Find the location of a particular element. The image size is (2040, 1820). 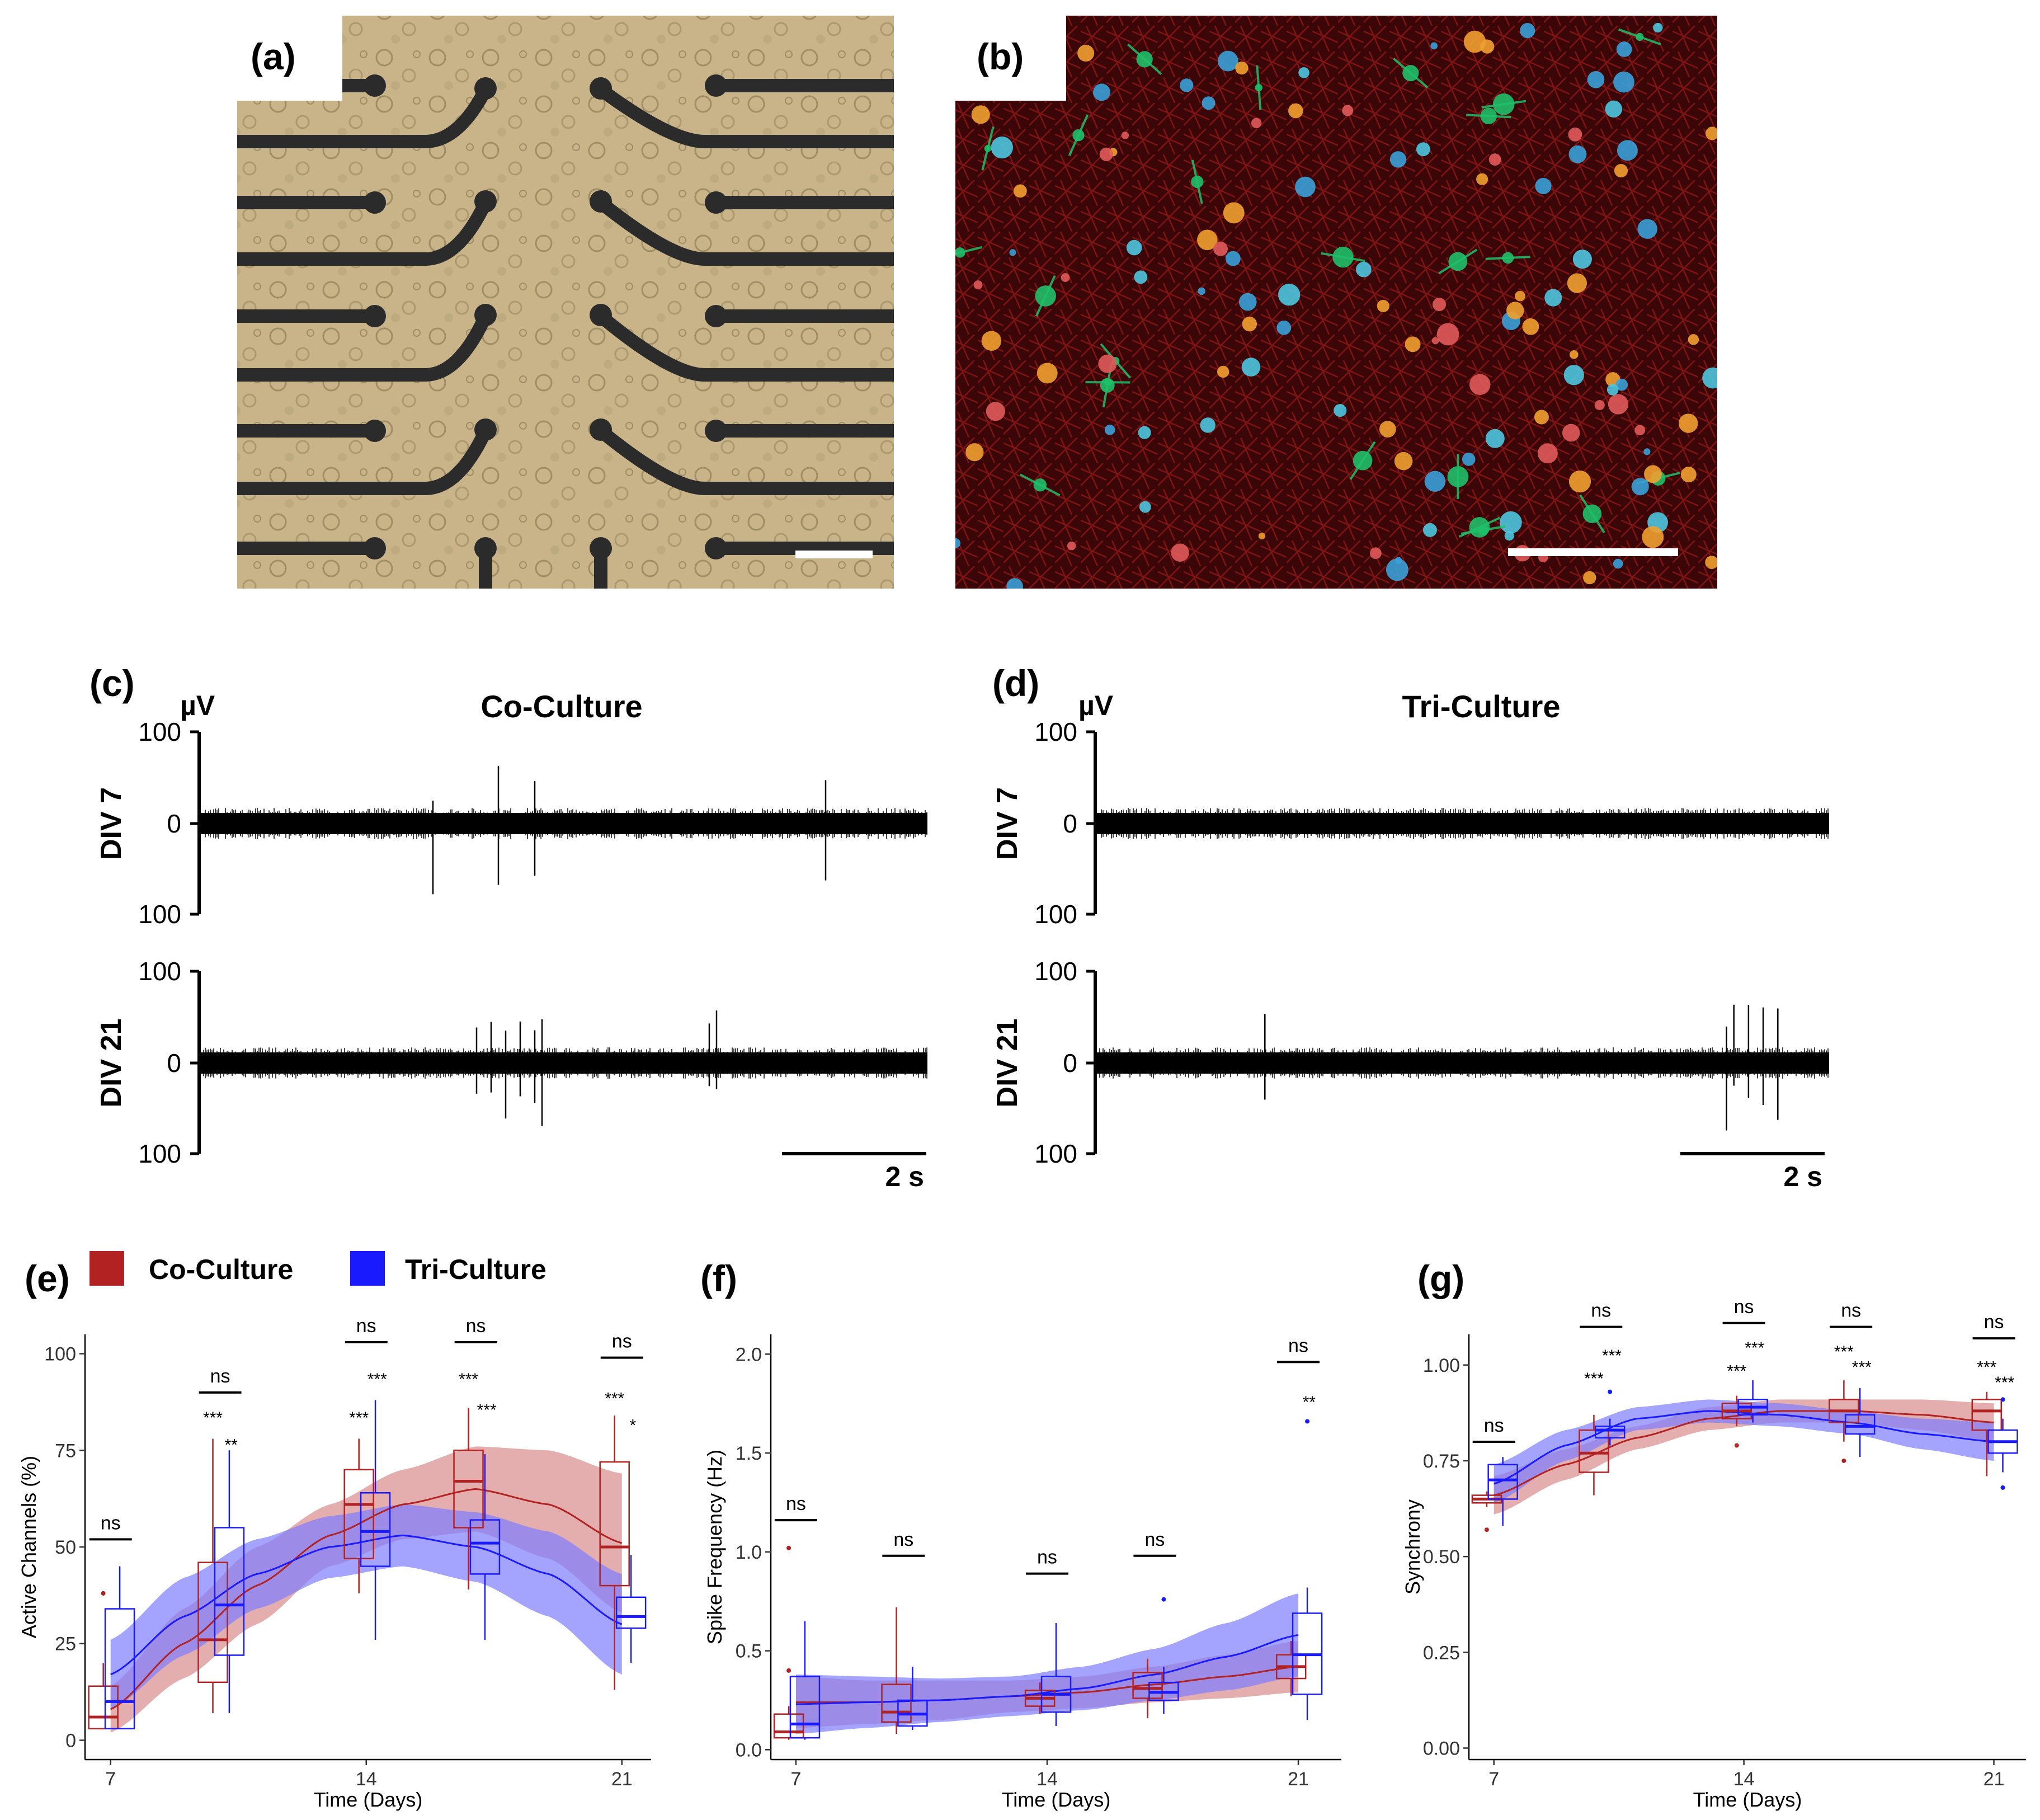

panel-label-f: (f) is located at coordinates (718, 1278).